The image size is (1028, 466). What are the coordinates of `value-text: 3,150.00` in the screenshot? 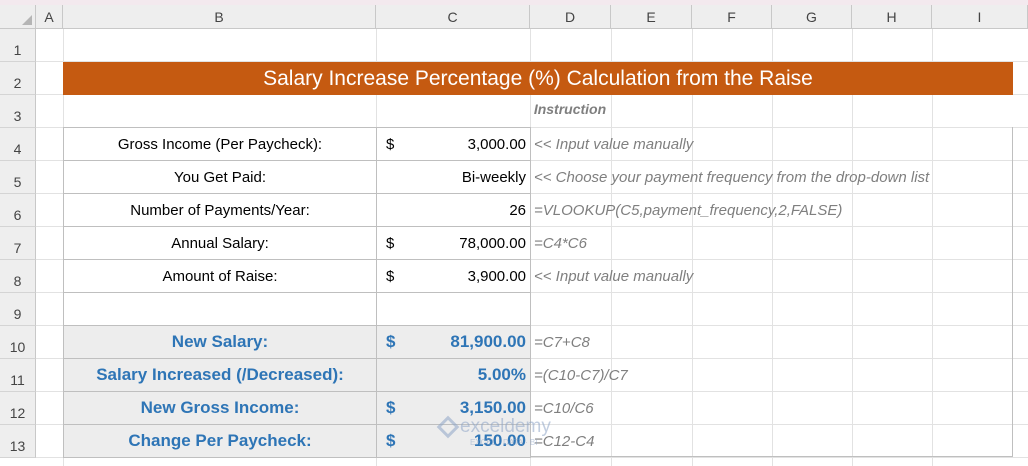 It's located at (492, 407).